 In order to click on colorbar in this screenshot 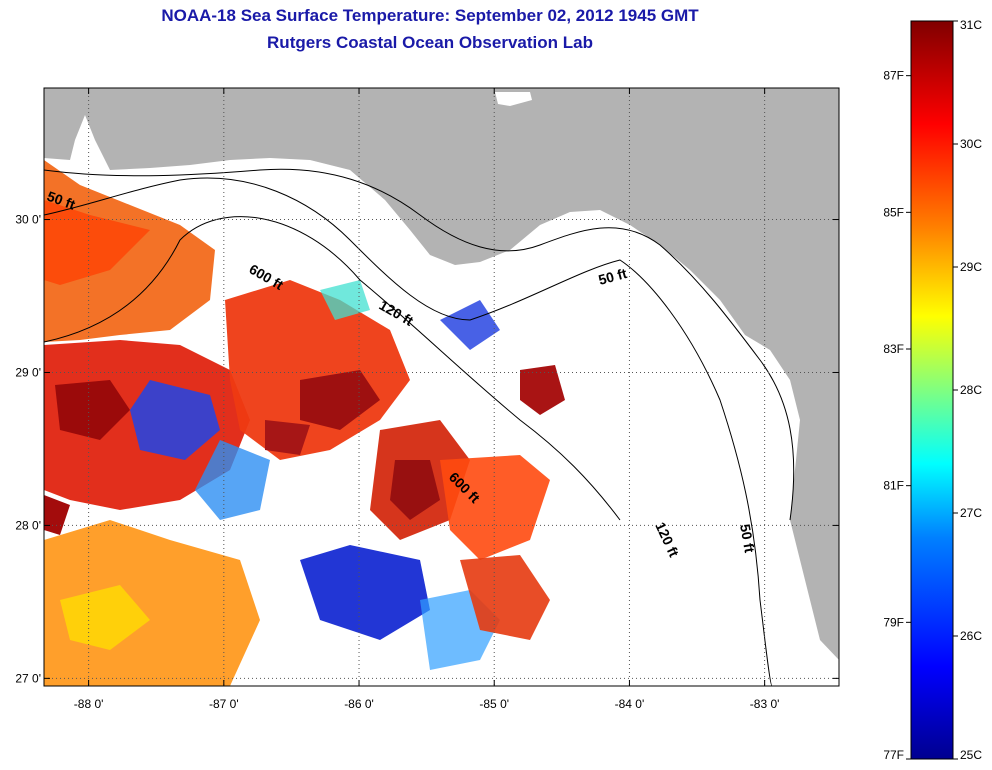, I will do `click(932, 390)`.